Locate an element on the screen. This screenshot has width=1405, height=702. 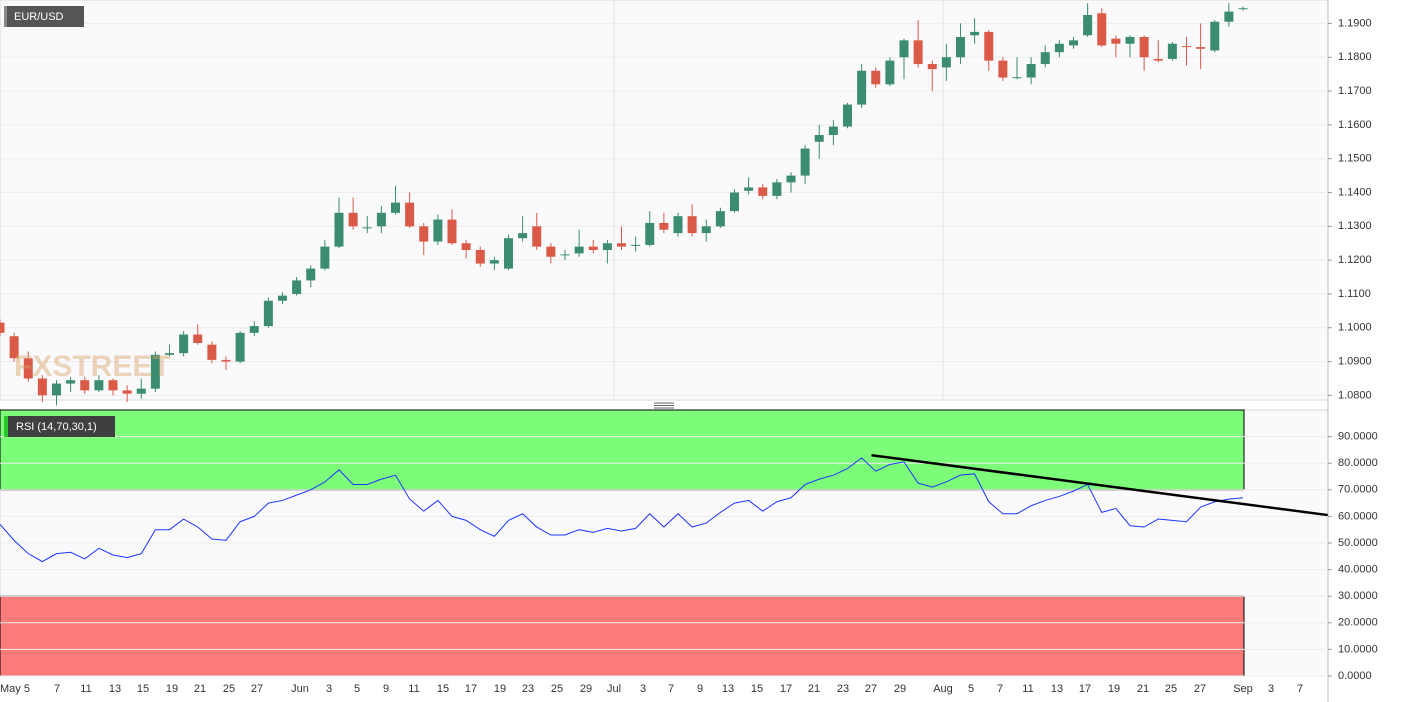
rsi-line is located at coordinates (622, 510).